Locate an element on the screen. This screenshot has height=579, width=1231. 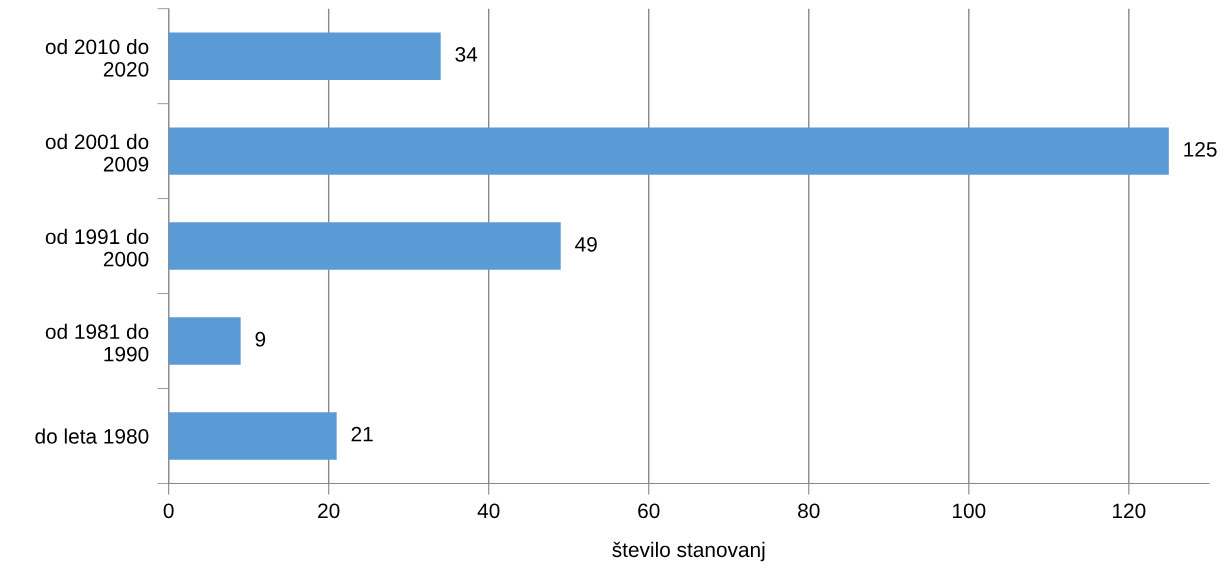
x-tick-label: 120 is located at coordinates (1129, 511).